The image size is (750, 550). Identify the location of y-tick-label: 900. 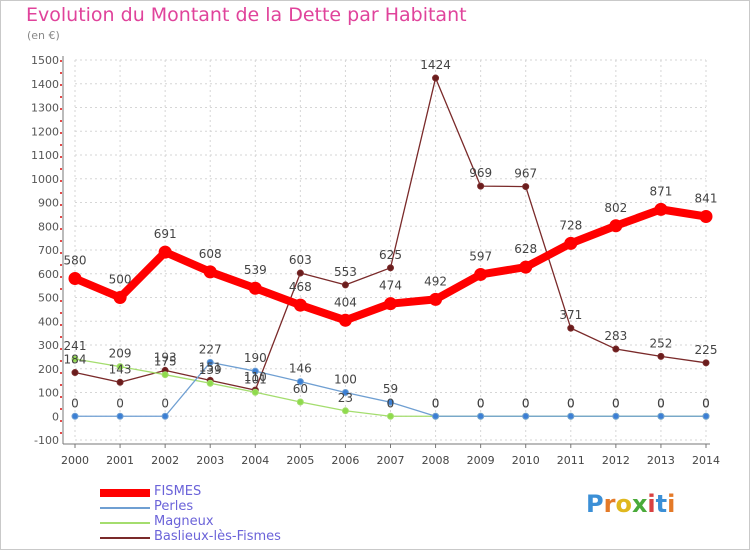
(48, 203).